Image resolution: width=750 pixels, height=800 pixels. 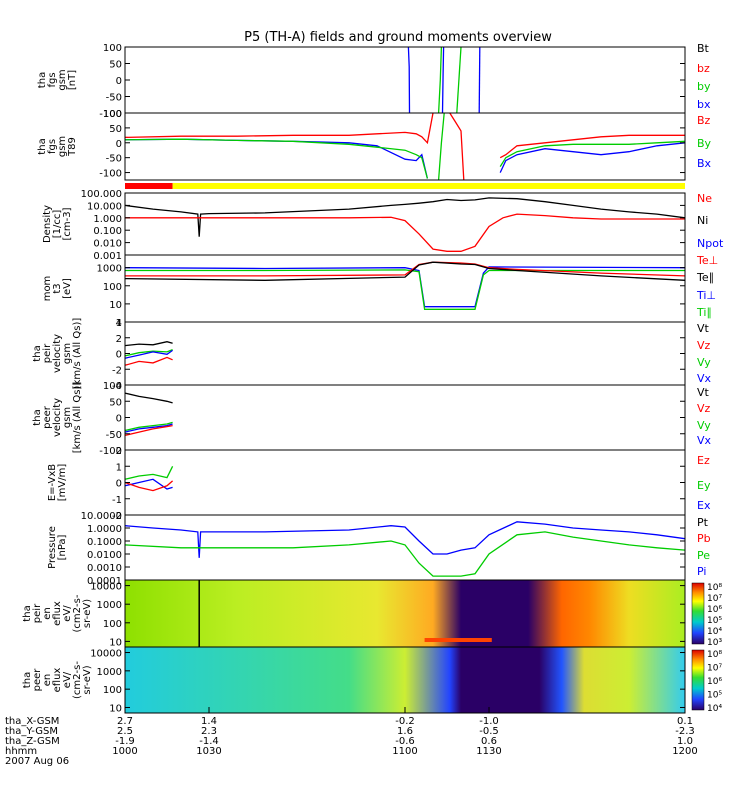 I want to click on series-Vx-line, so click(x=148, y=354).